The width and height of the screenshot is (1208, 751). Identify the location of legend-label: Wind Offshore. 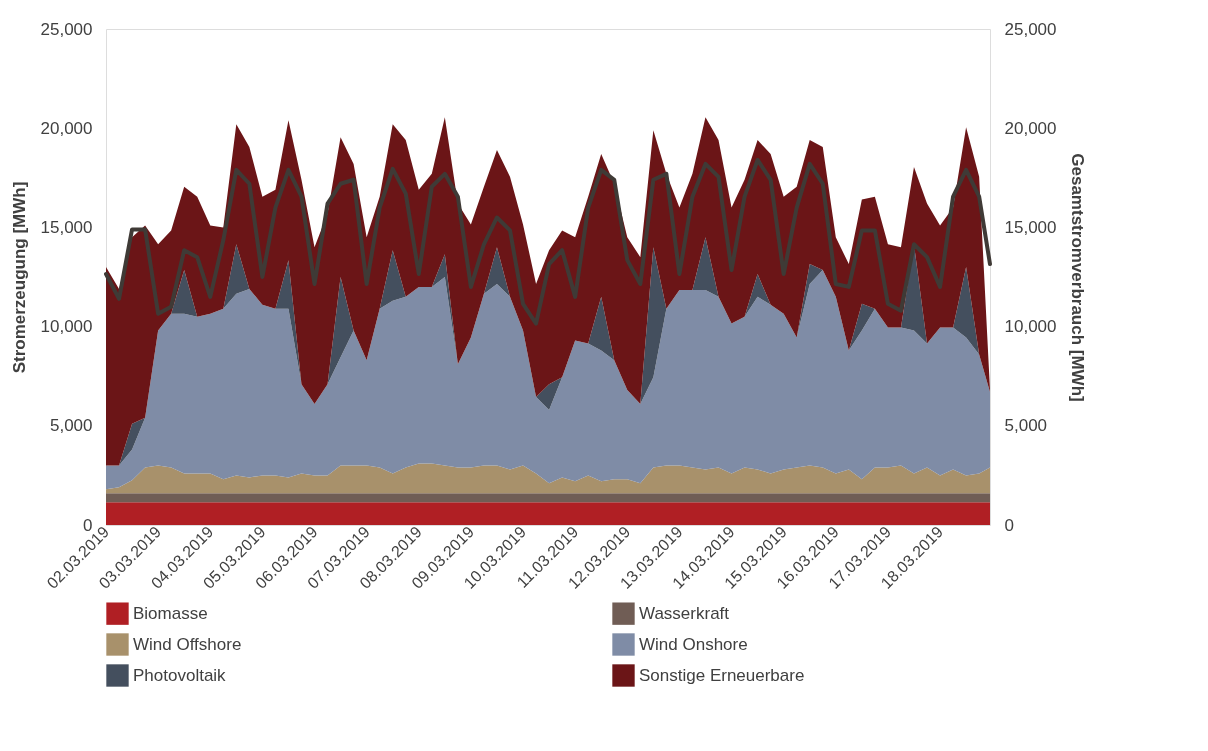
(187, 644).